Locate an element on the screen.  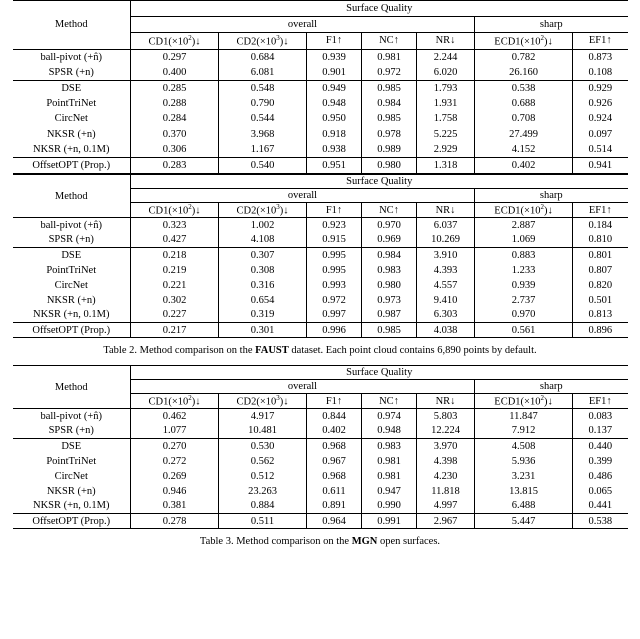
cell-nr: 3.910 is located at coordinates (445, 255).